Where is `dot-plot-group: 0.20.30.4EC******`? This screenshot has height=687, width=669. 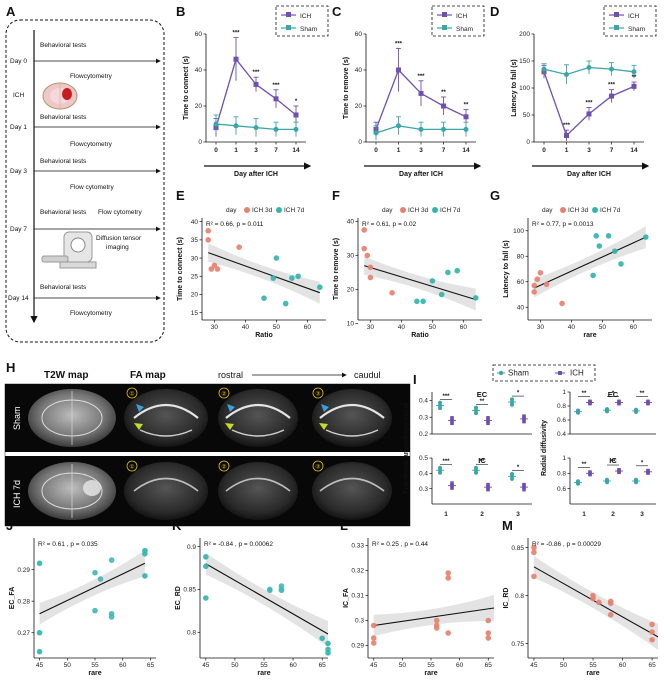 dot-plot-group: 0.20.30.4EC****** is located at coordinates (475, 414).